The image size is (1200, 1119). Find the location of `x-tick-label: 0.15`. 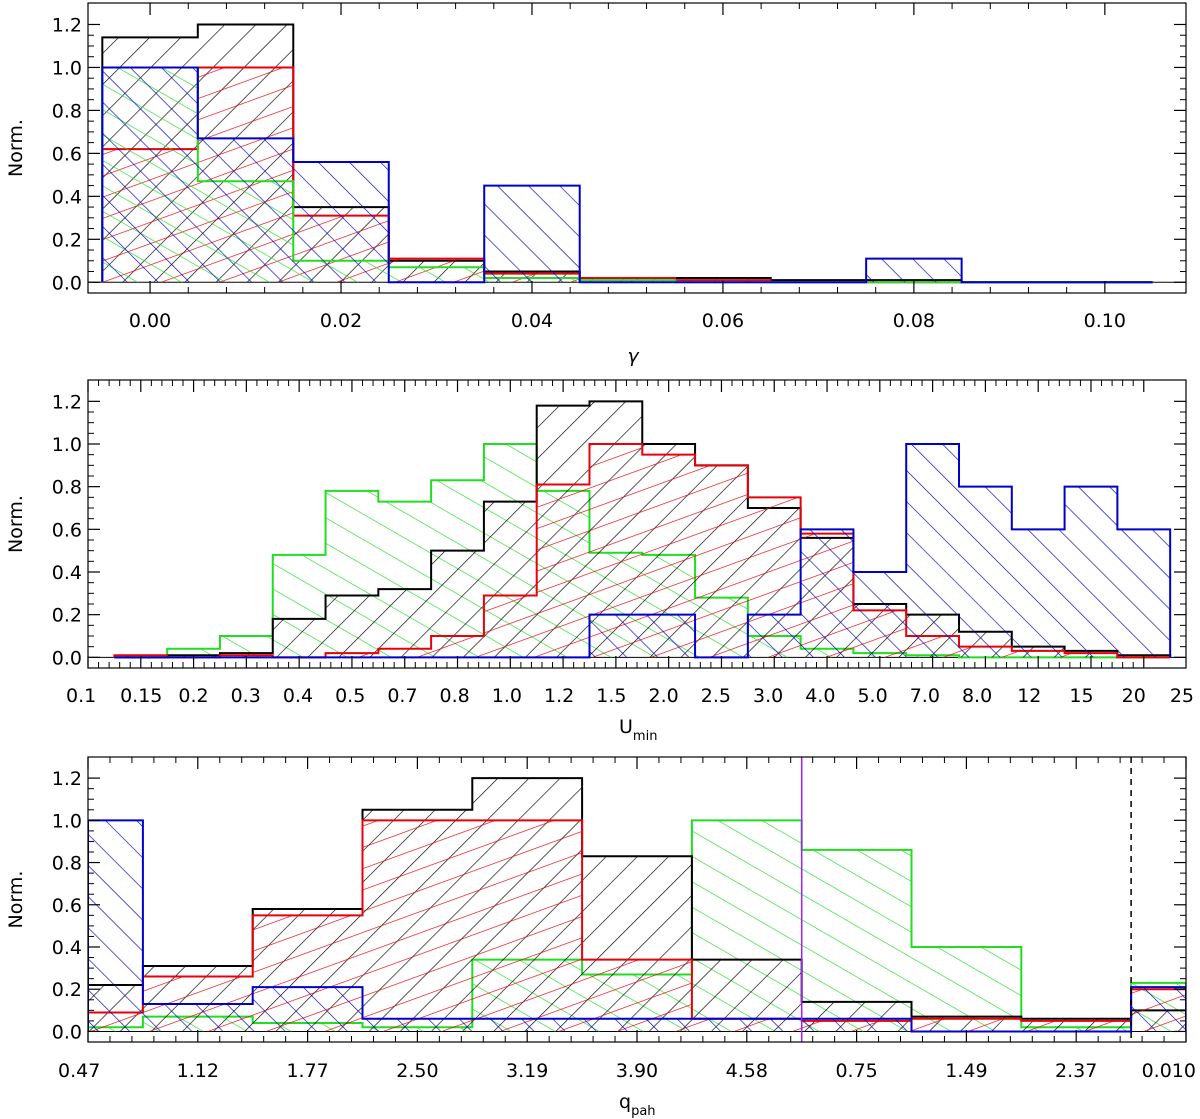

x-tick-label: 0.15 is located at coordinates (141, 696).